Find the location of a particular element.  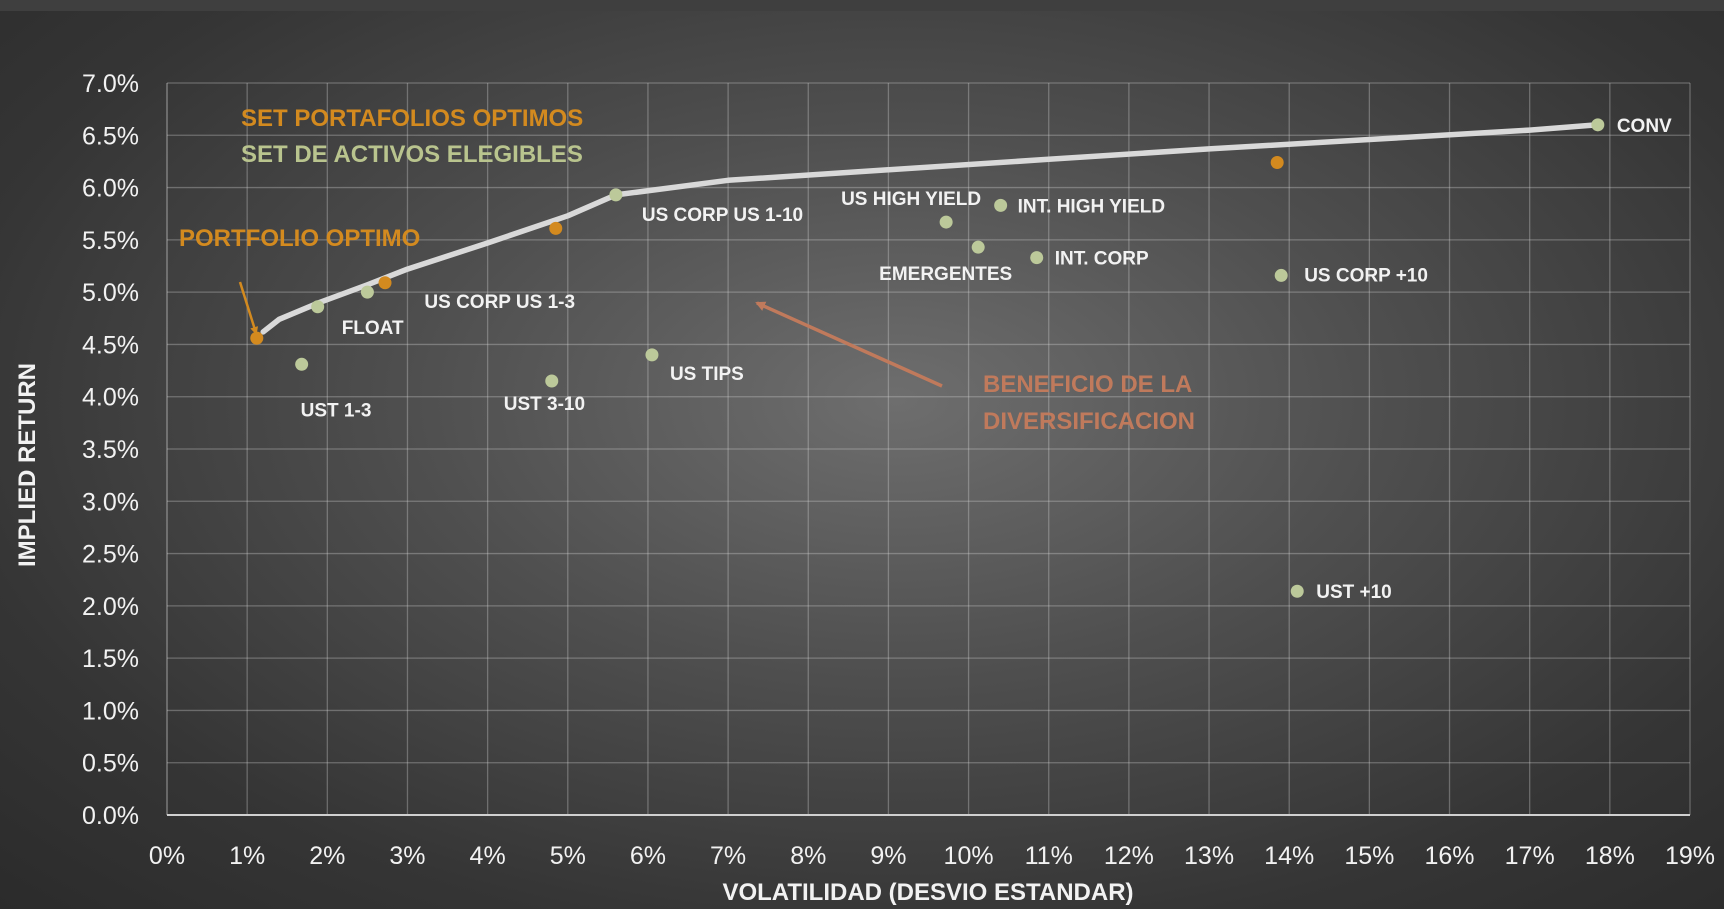

asset-label: UST 1-3 is located at coordinates (336, 410).